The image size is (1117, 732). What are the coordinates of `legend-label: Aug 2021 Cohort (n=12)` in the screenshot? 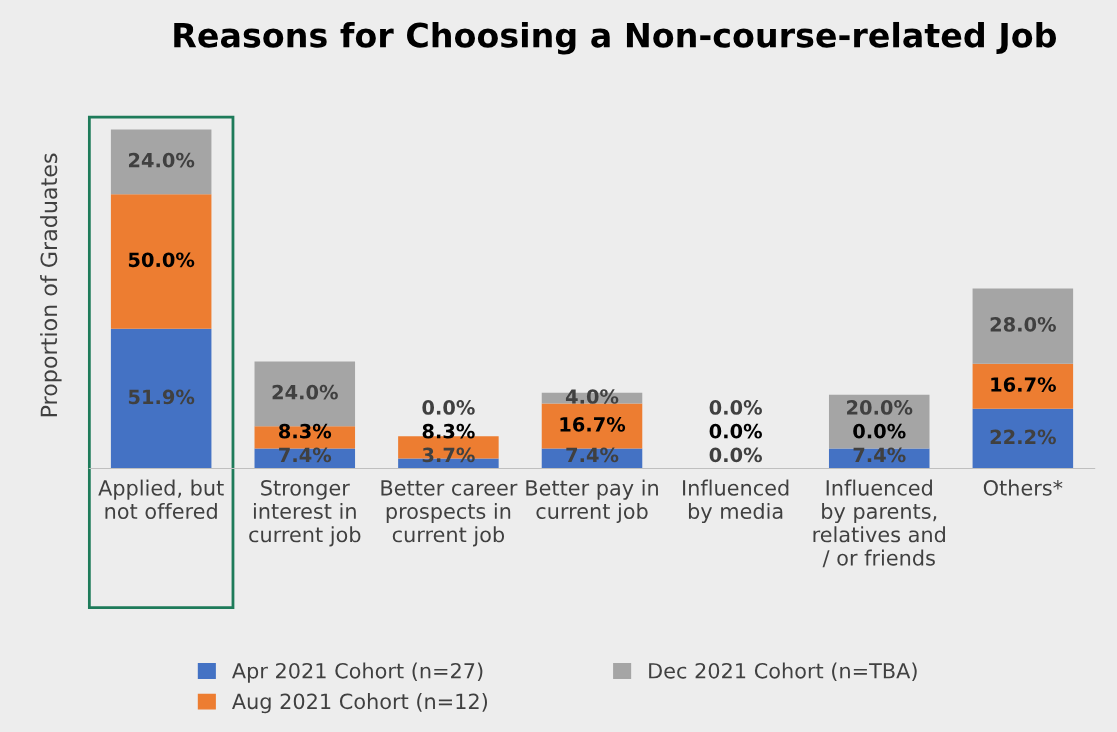 It's located at (360, 703).